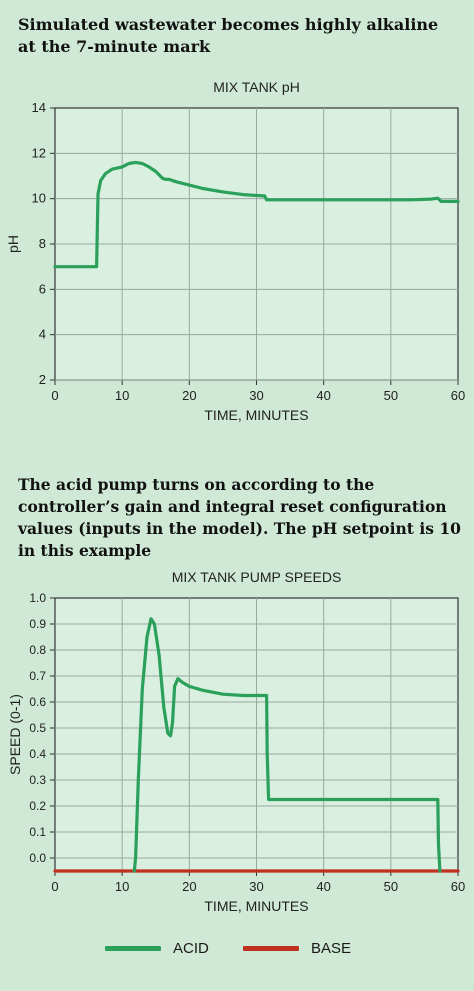  Describe the element at coordinates (39, 152) in the screenshot. I see `y-tick-label: 12` at that location.